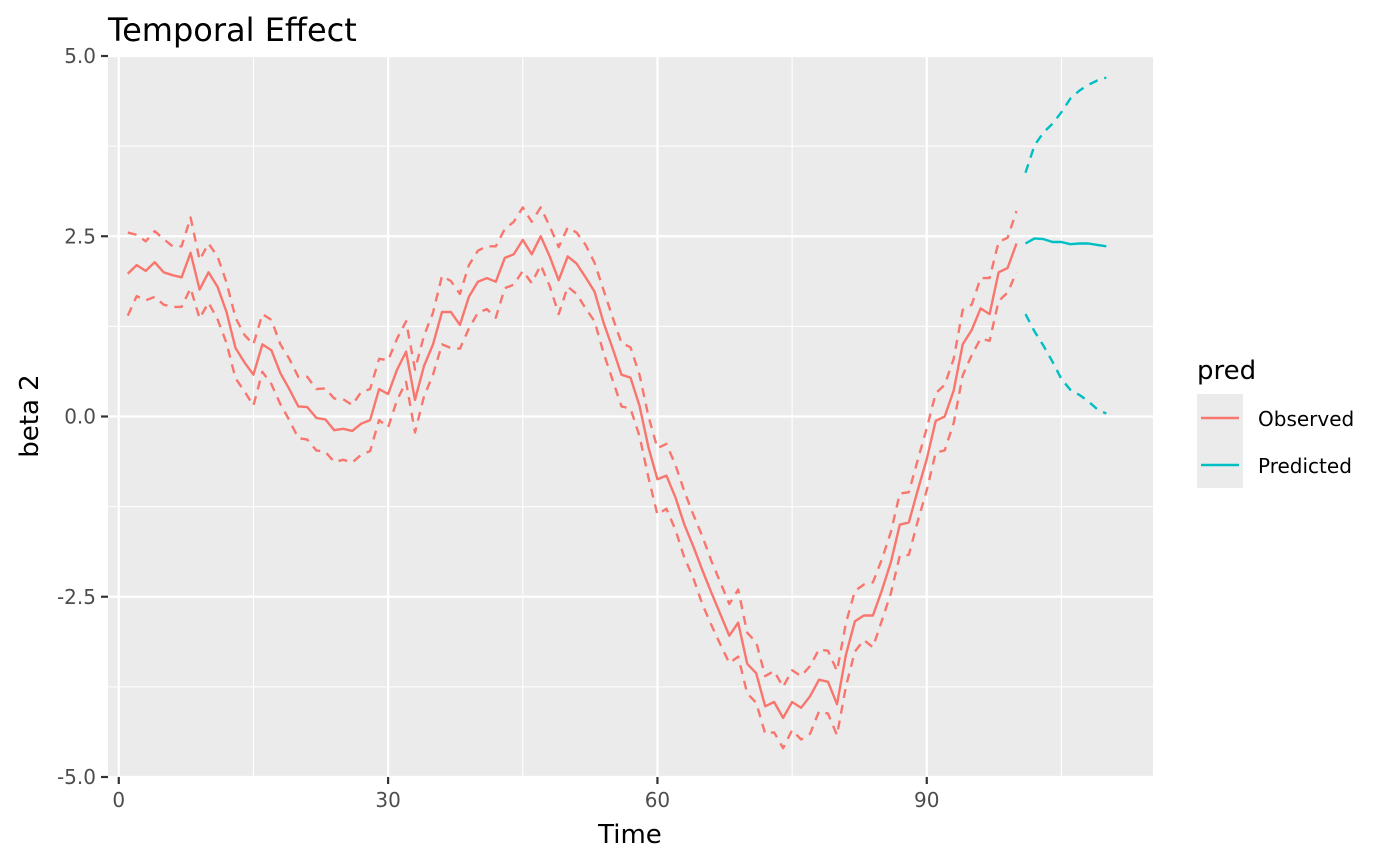 This screenshot has width=1400, height=865. Describe the element at coordinates (30, 415) in the screenshot. I see `y-axis-title: beta 2` at that location.